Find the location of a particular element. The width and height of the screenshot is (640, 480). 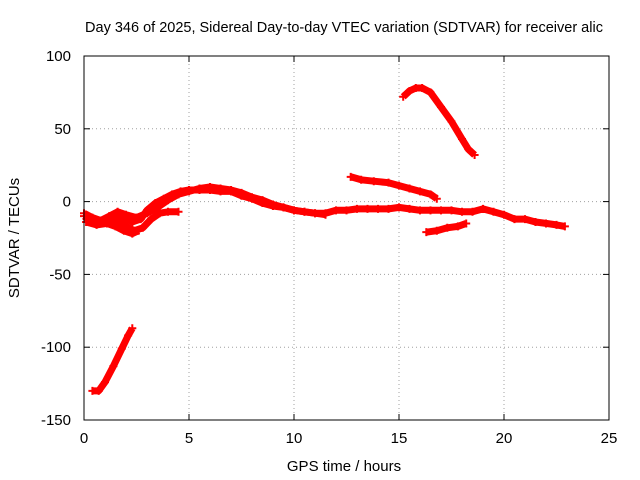

series-line-arc-low is located at coordinates (114, 360).